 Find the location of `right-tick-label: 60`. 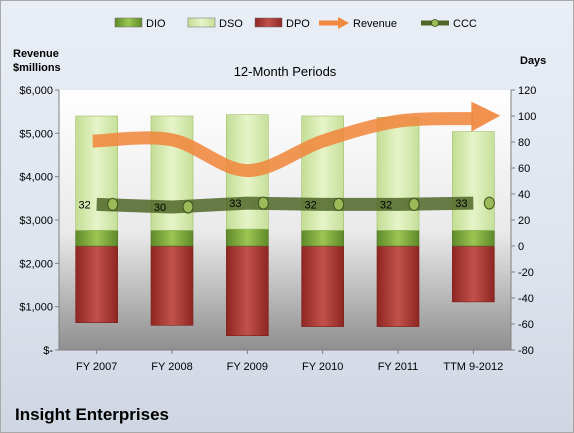

right-tick-label: 60 is located at coordinates (524, 169).